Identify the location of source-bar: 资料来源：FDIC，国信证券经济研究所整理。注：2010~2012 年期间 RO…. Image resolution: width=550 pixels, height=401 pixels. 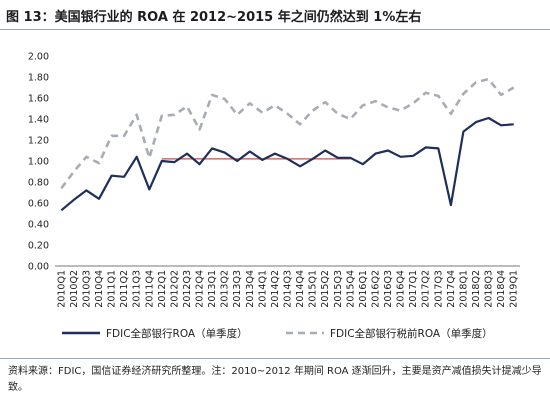
(275, 379).